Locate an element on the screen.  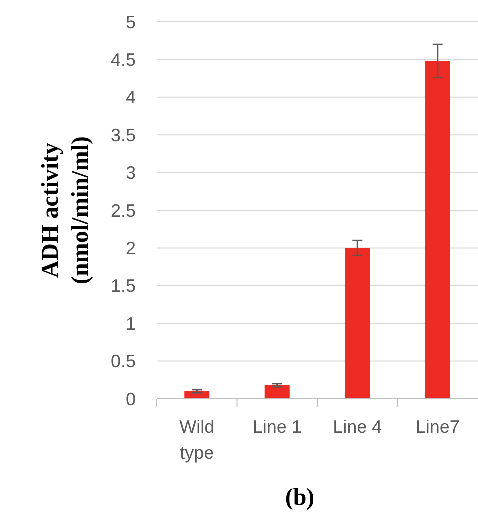
y-tick-label: 1 is located at coordinates (131, 324).